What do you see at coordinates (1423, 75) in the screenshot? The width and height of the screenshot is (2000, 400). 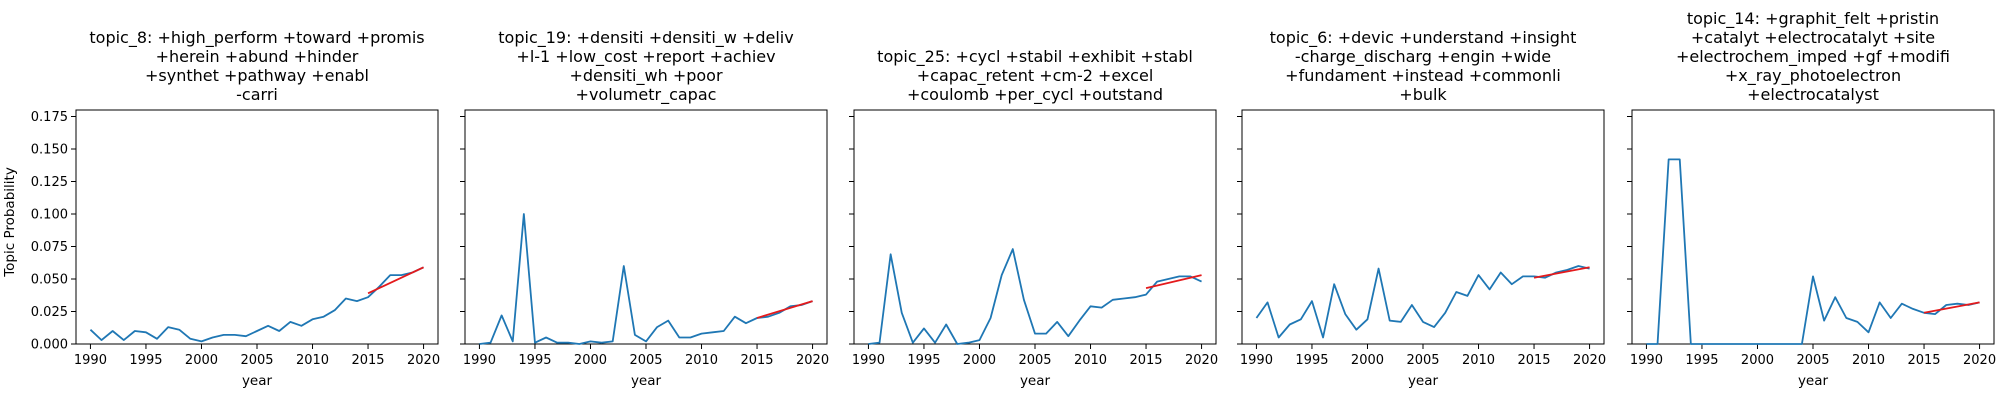 I see `chart-title-line: +fundament +instead +commonli` at bounding box center [1423, 75].